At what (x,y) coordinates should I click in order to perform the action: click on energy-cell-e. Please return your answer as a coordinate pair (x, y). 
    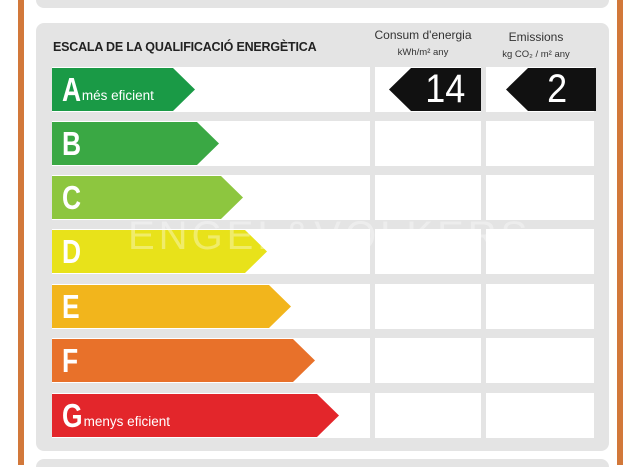
    Looking at the image, I should click on (428, 306).